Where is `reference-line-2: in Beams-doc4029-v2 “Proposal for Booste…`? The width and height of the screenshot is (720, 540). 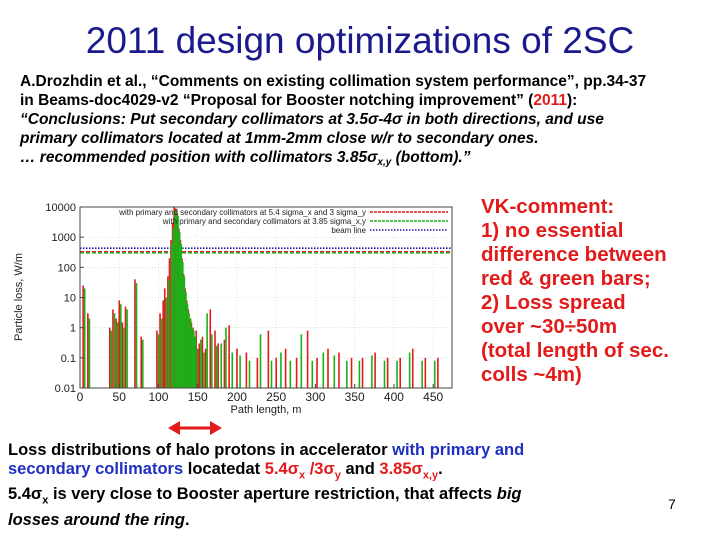 reference-line-2: in Beams-doc4029-v2 “Proposal for Booste… is located at coordinates (365, 100).